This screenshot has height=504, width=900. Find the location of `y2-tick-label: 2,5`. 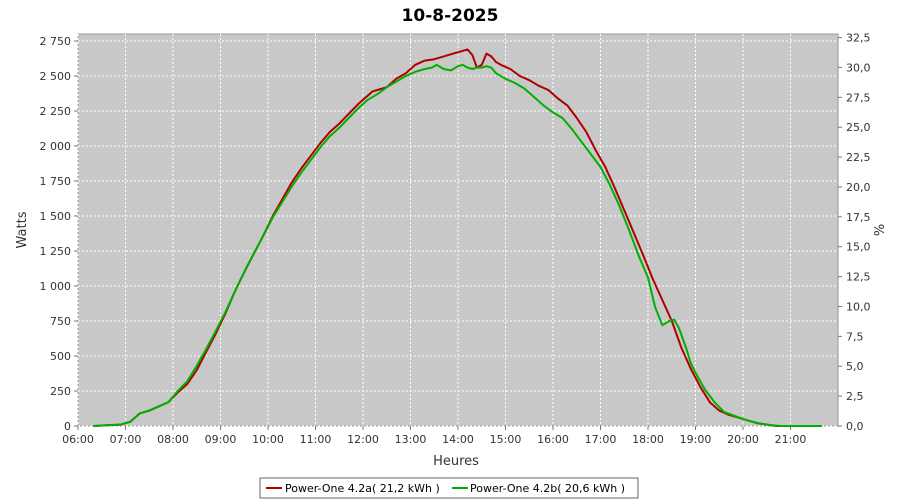

y2-tick-label: 2,5 is located at coordinates (855, 396).